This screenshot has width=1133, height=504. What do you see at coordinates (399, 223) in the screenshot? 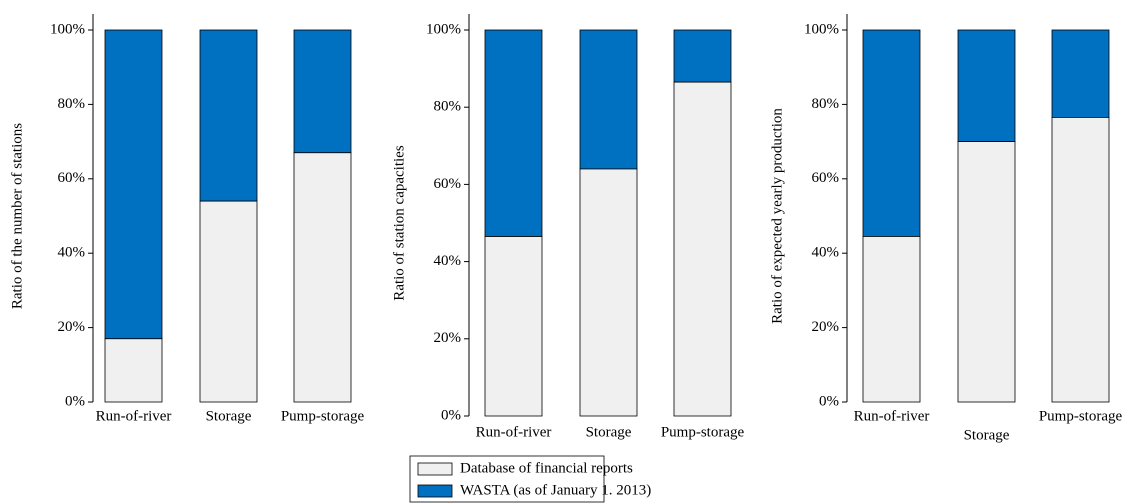
I see `y-axis-label: Ratio of station capacities` at bounding box center [399, 223].